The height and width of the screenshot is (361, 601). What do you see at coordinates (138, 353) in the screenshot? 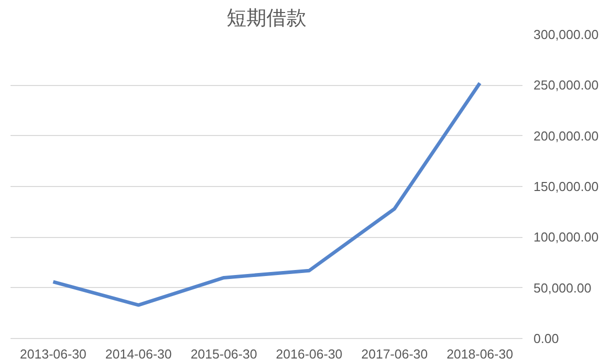
I see `x-tick-label: 2014-06-30` at bounding box center [138, 353].